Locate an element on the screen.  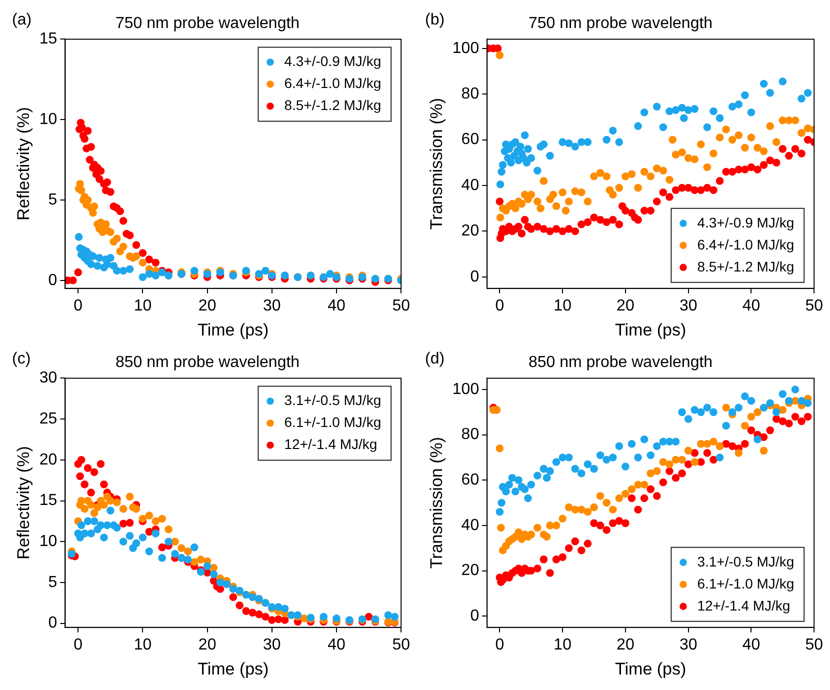
y-tick-label: 100 is located at coordinates (466, 389).